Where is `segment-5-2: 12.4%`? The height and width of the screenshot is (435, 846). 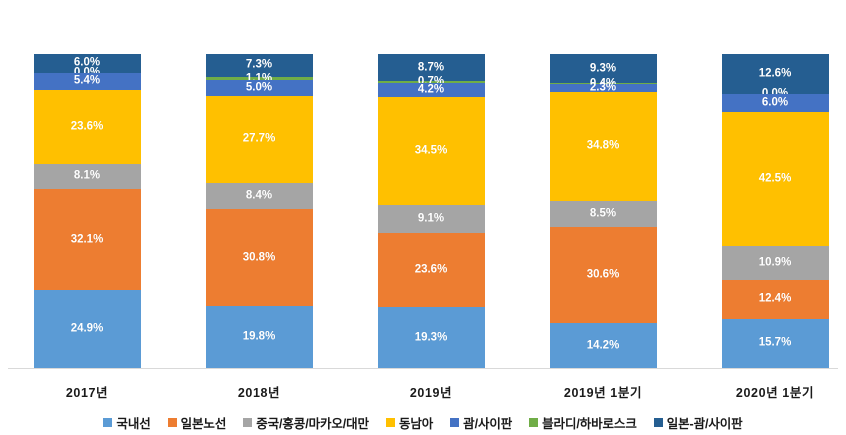 segment-5-2: 12.4% is located at coordinates (775, 299).